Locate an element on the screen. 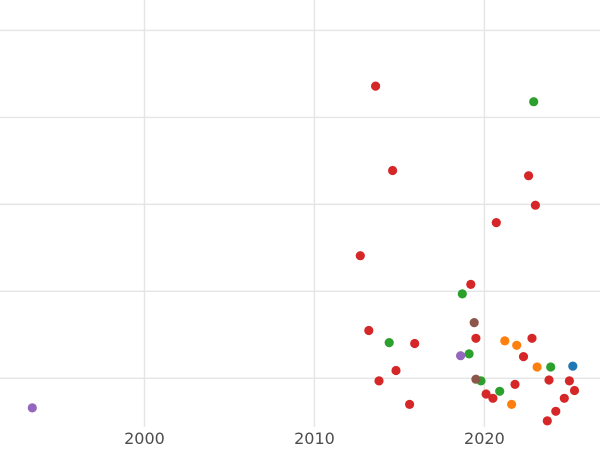 Image resolution: width=600 pixels, height=450 pixels. data-point-blue is located at coordinates (573, 366).